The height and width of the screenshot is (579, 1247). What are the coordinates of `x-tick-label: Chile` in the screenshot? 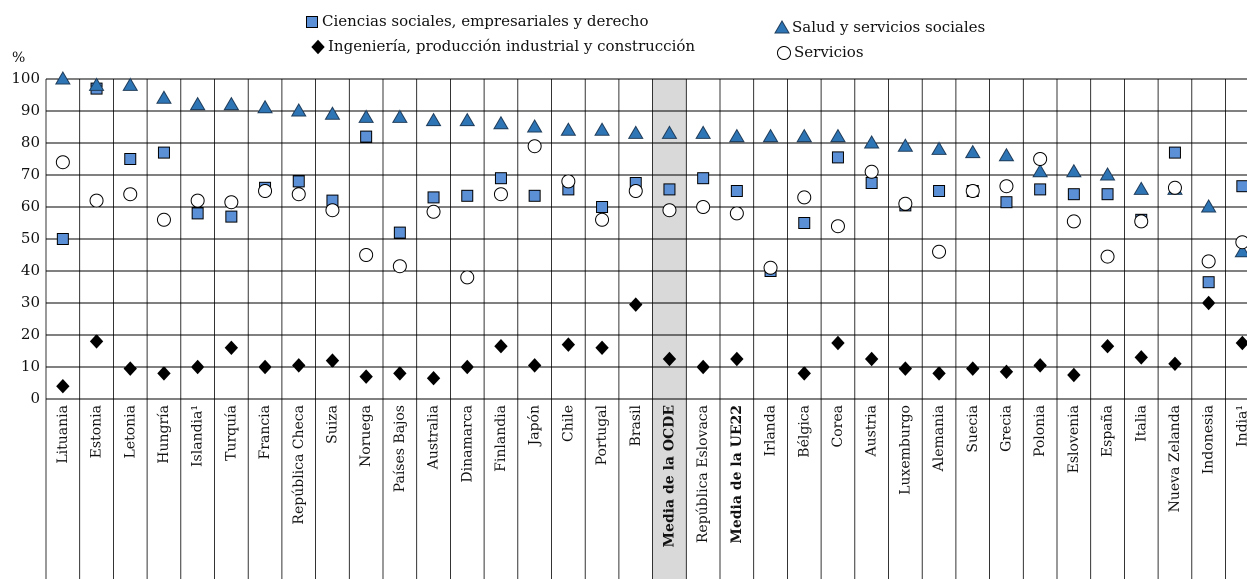 It's located at (568, 423).